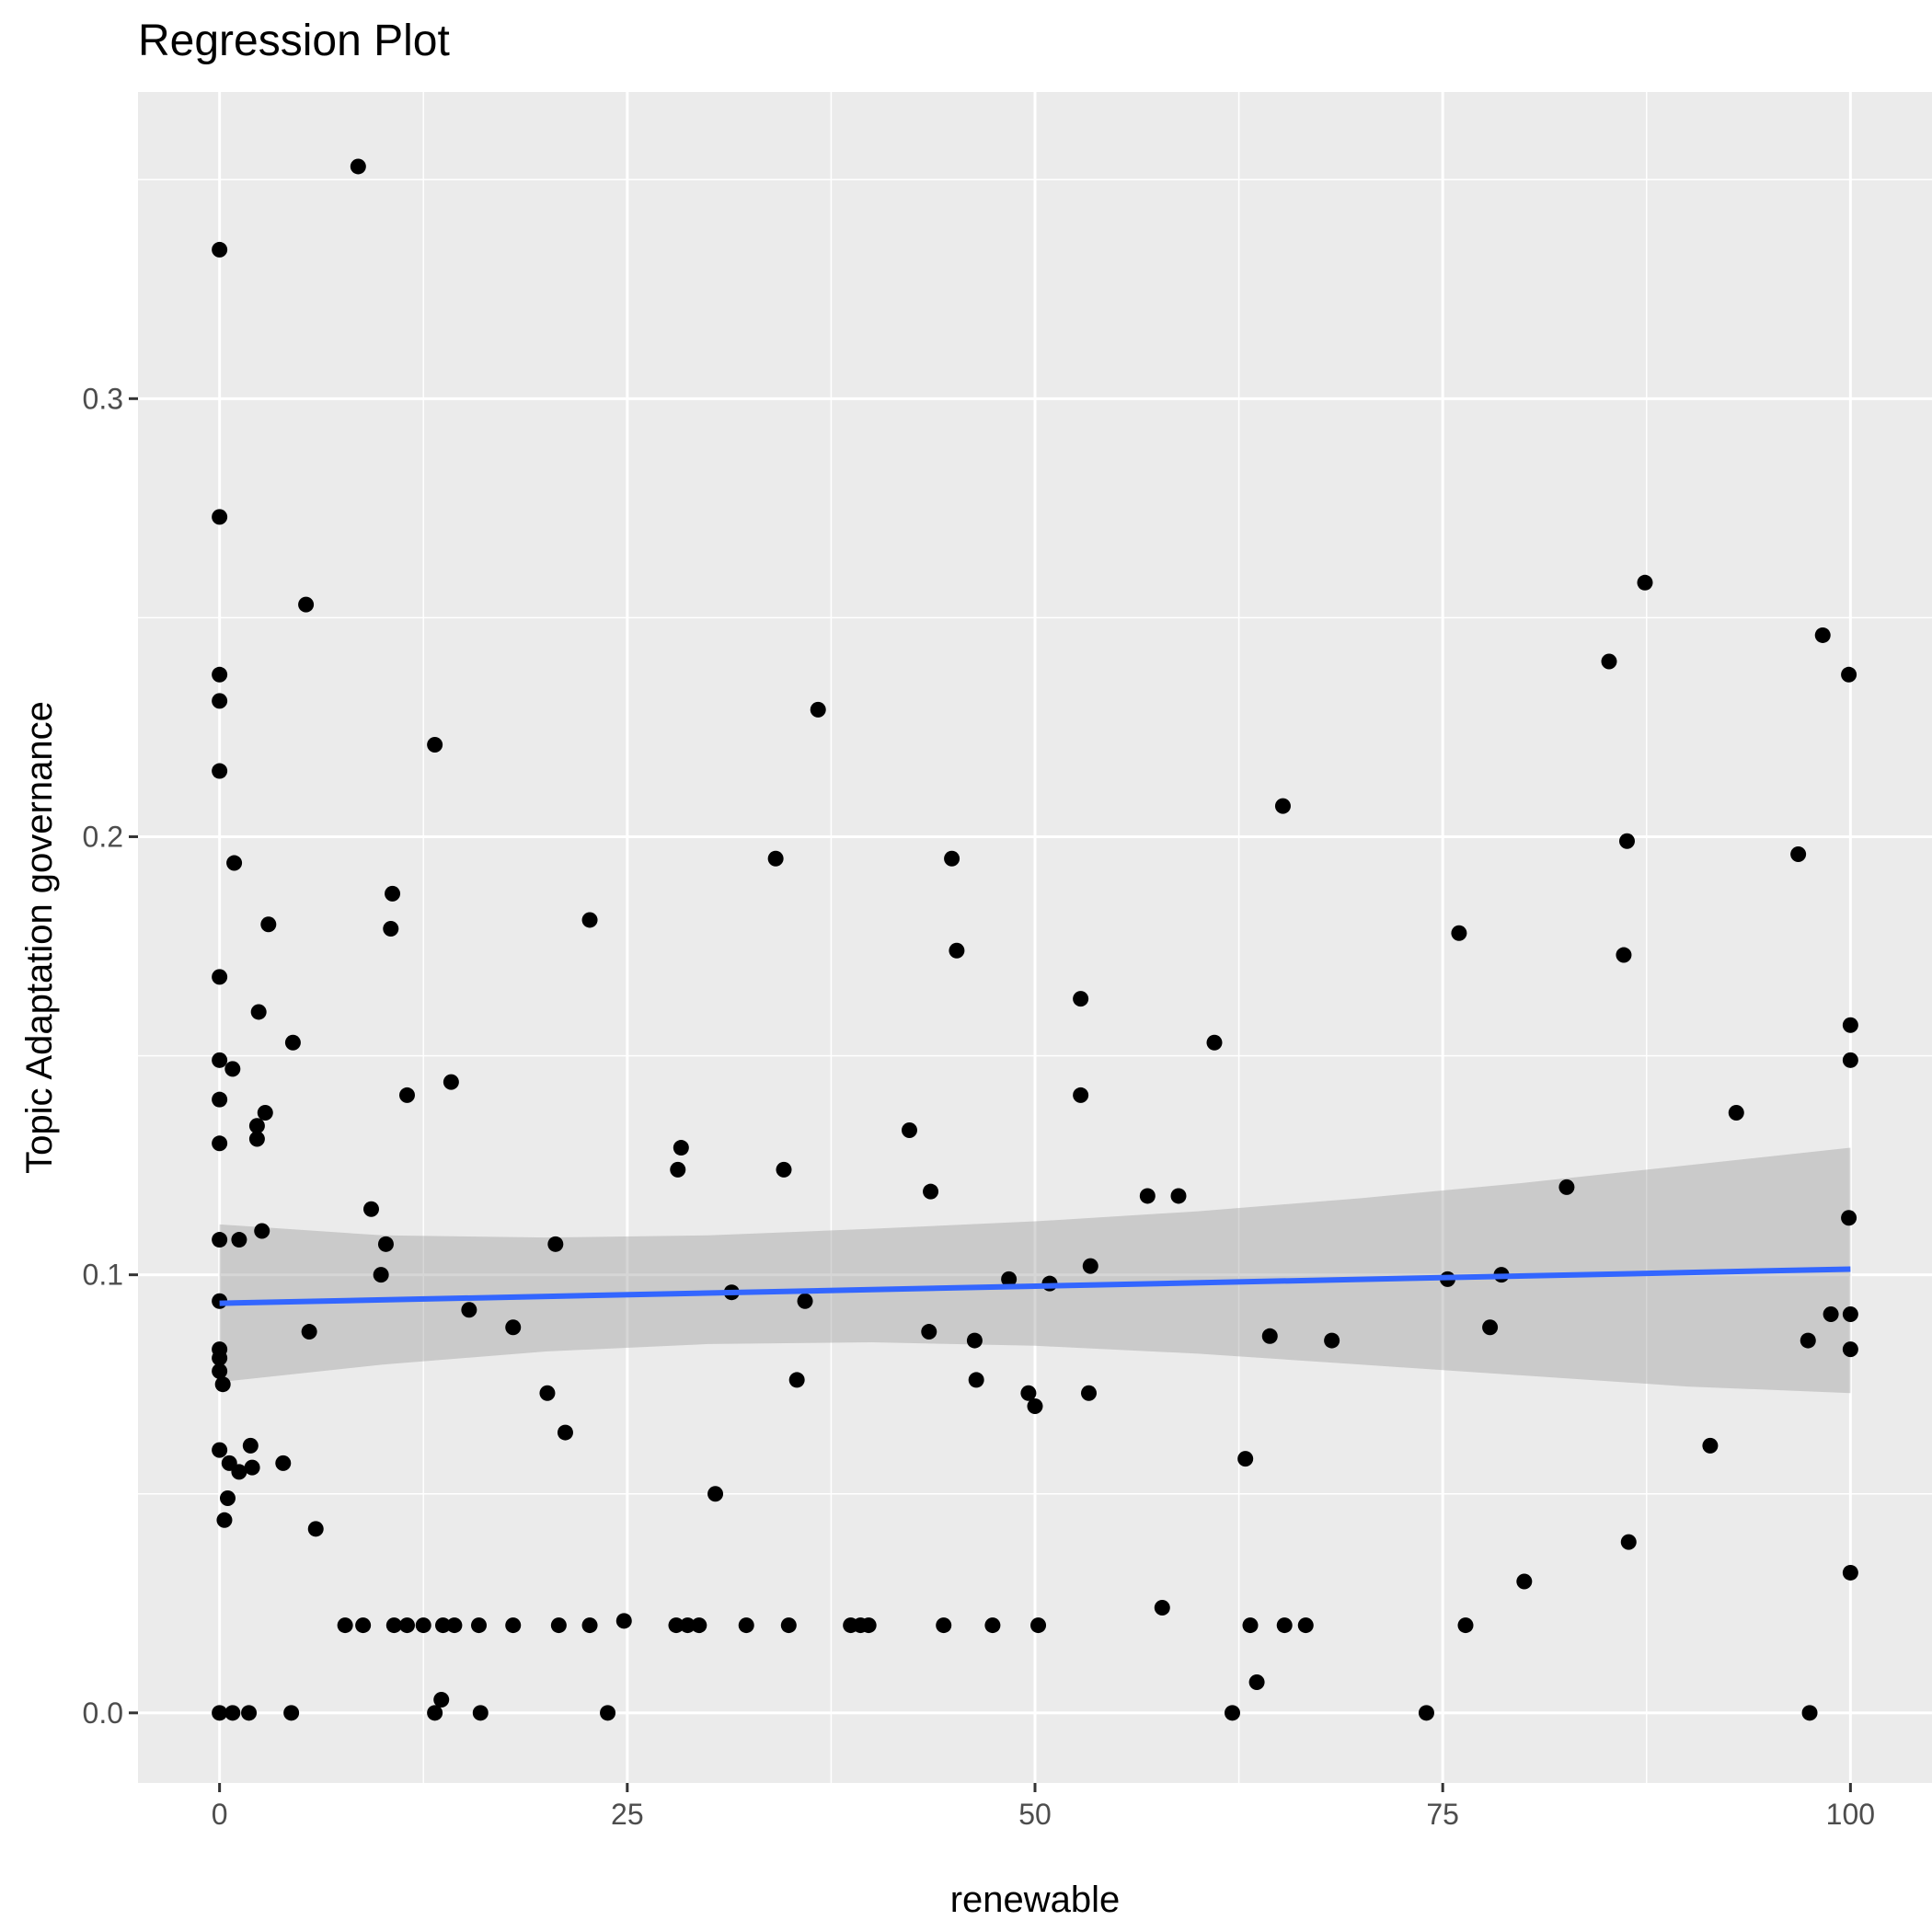  I want to click on confidence-band, so click(1035, 1270).